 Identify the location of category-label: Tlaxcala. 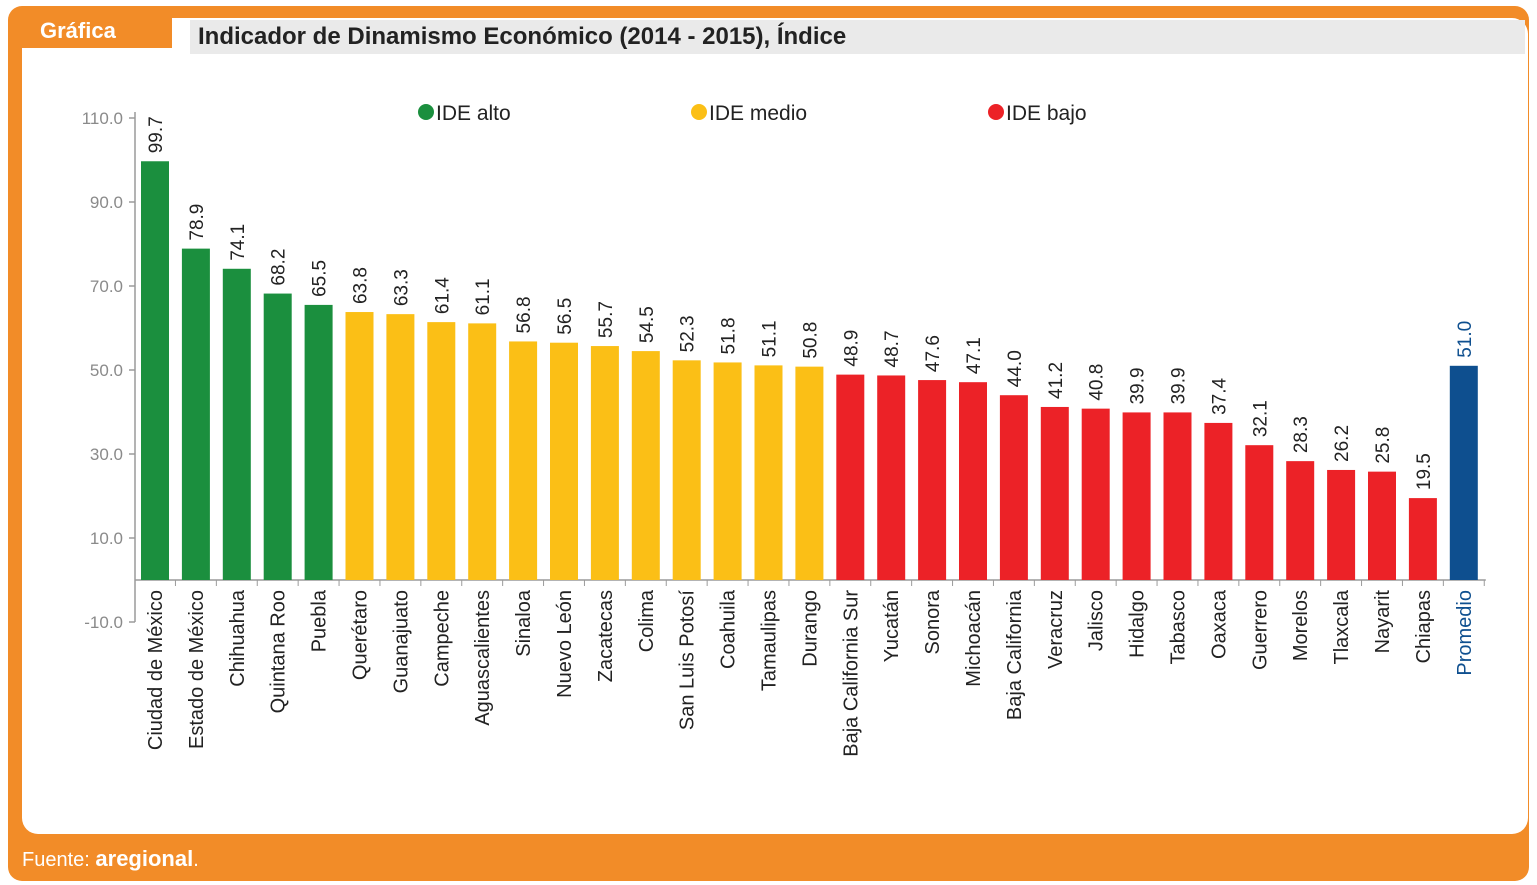
(1342, 626).